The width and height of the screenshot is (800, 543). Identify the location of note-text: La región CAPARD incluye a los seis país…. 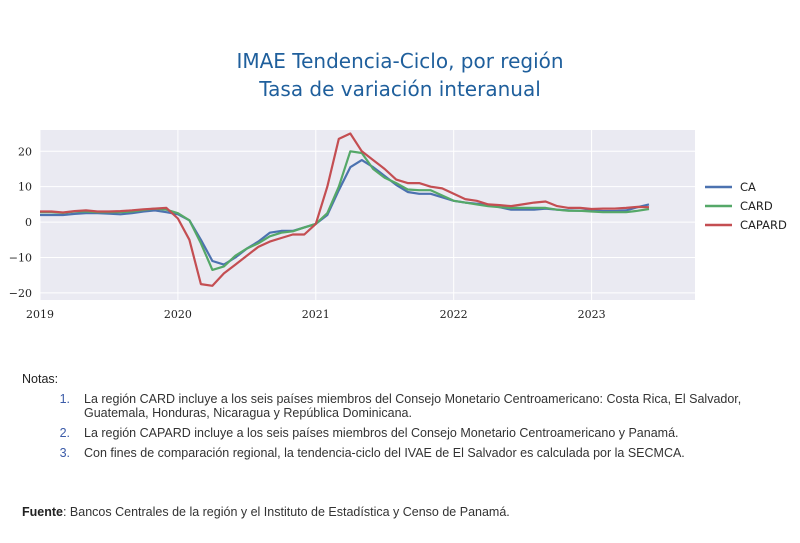
(381, 433).